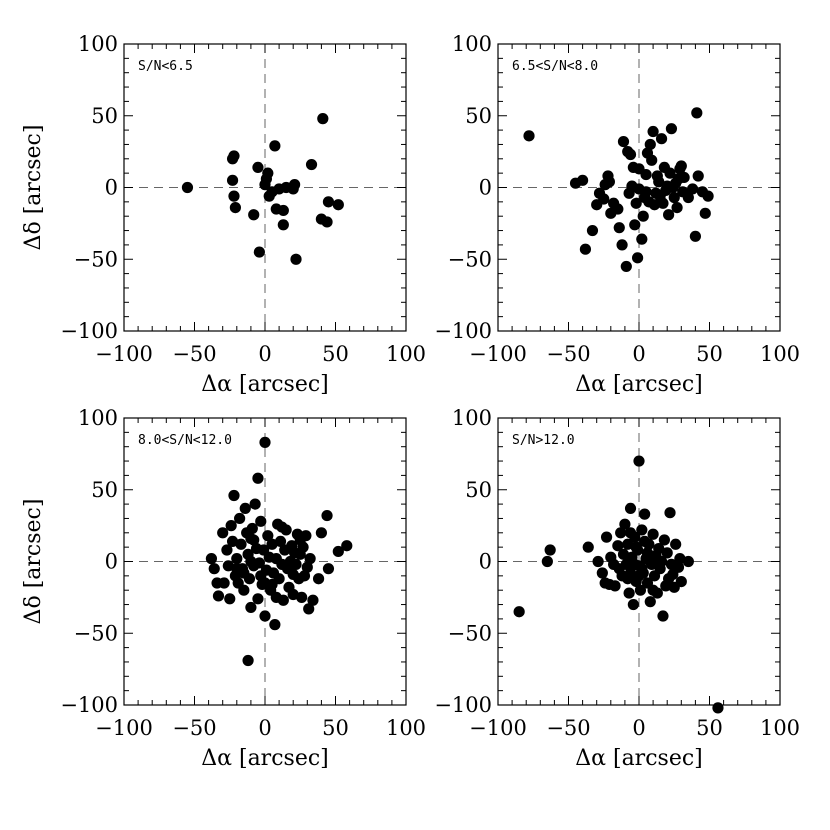 The image size is (830, 830). Describe the element at coordinates (185, 440) in the screenshot. I see `panel-label: 8.0<S/N<12.0` at that location.